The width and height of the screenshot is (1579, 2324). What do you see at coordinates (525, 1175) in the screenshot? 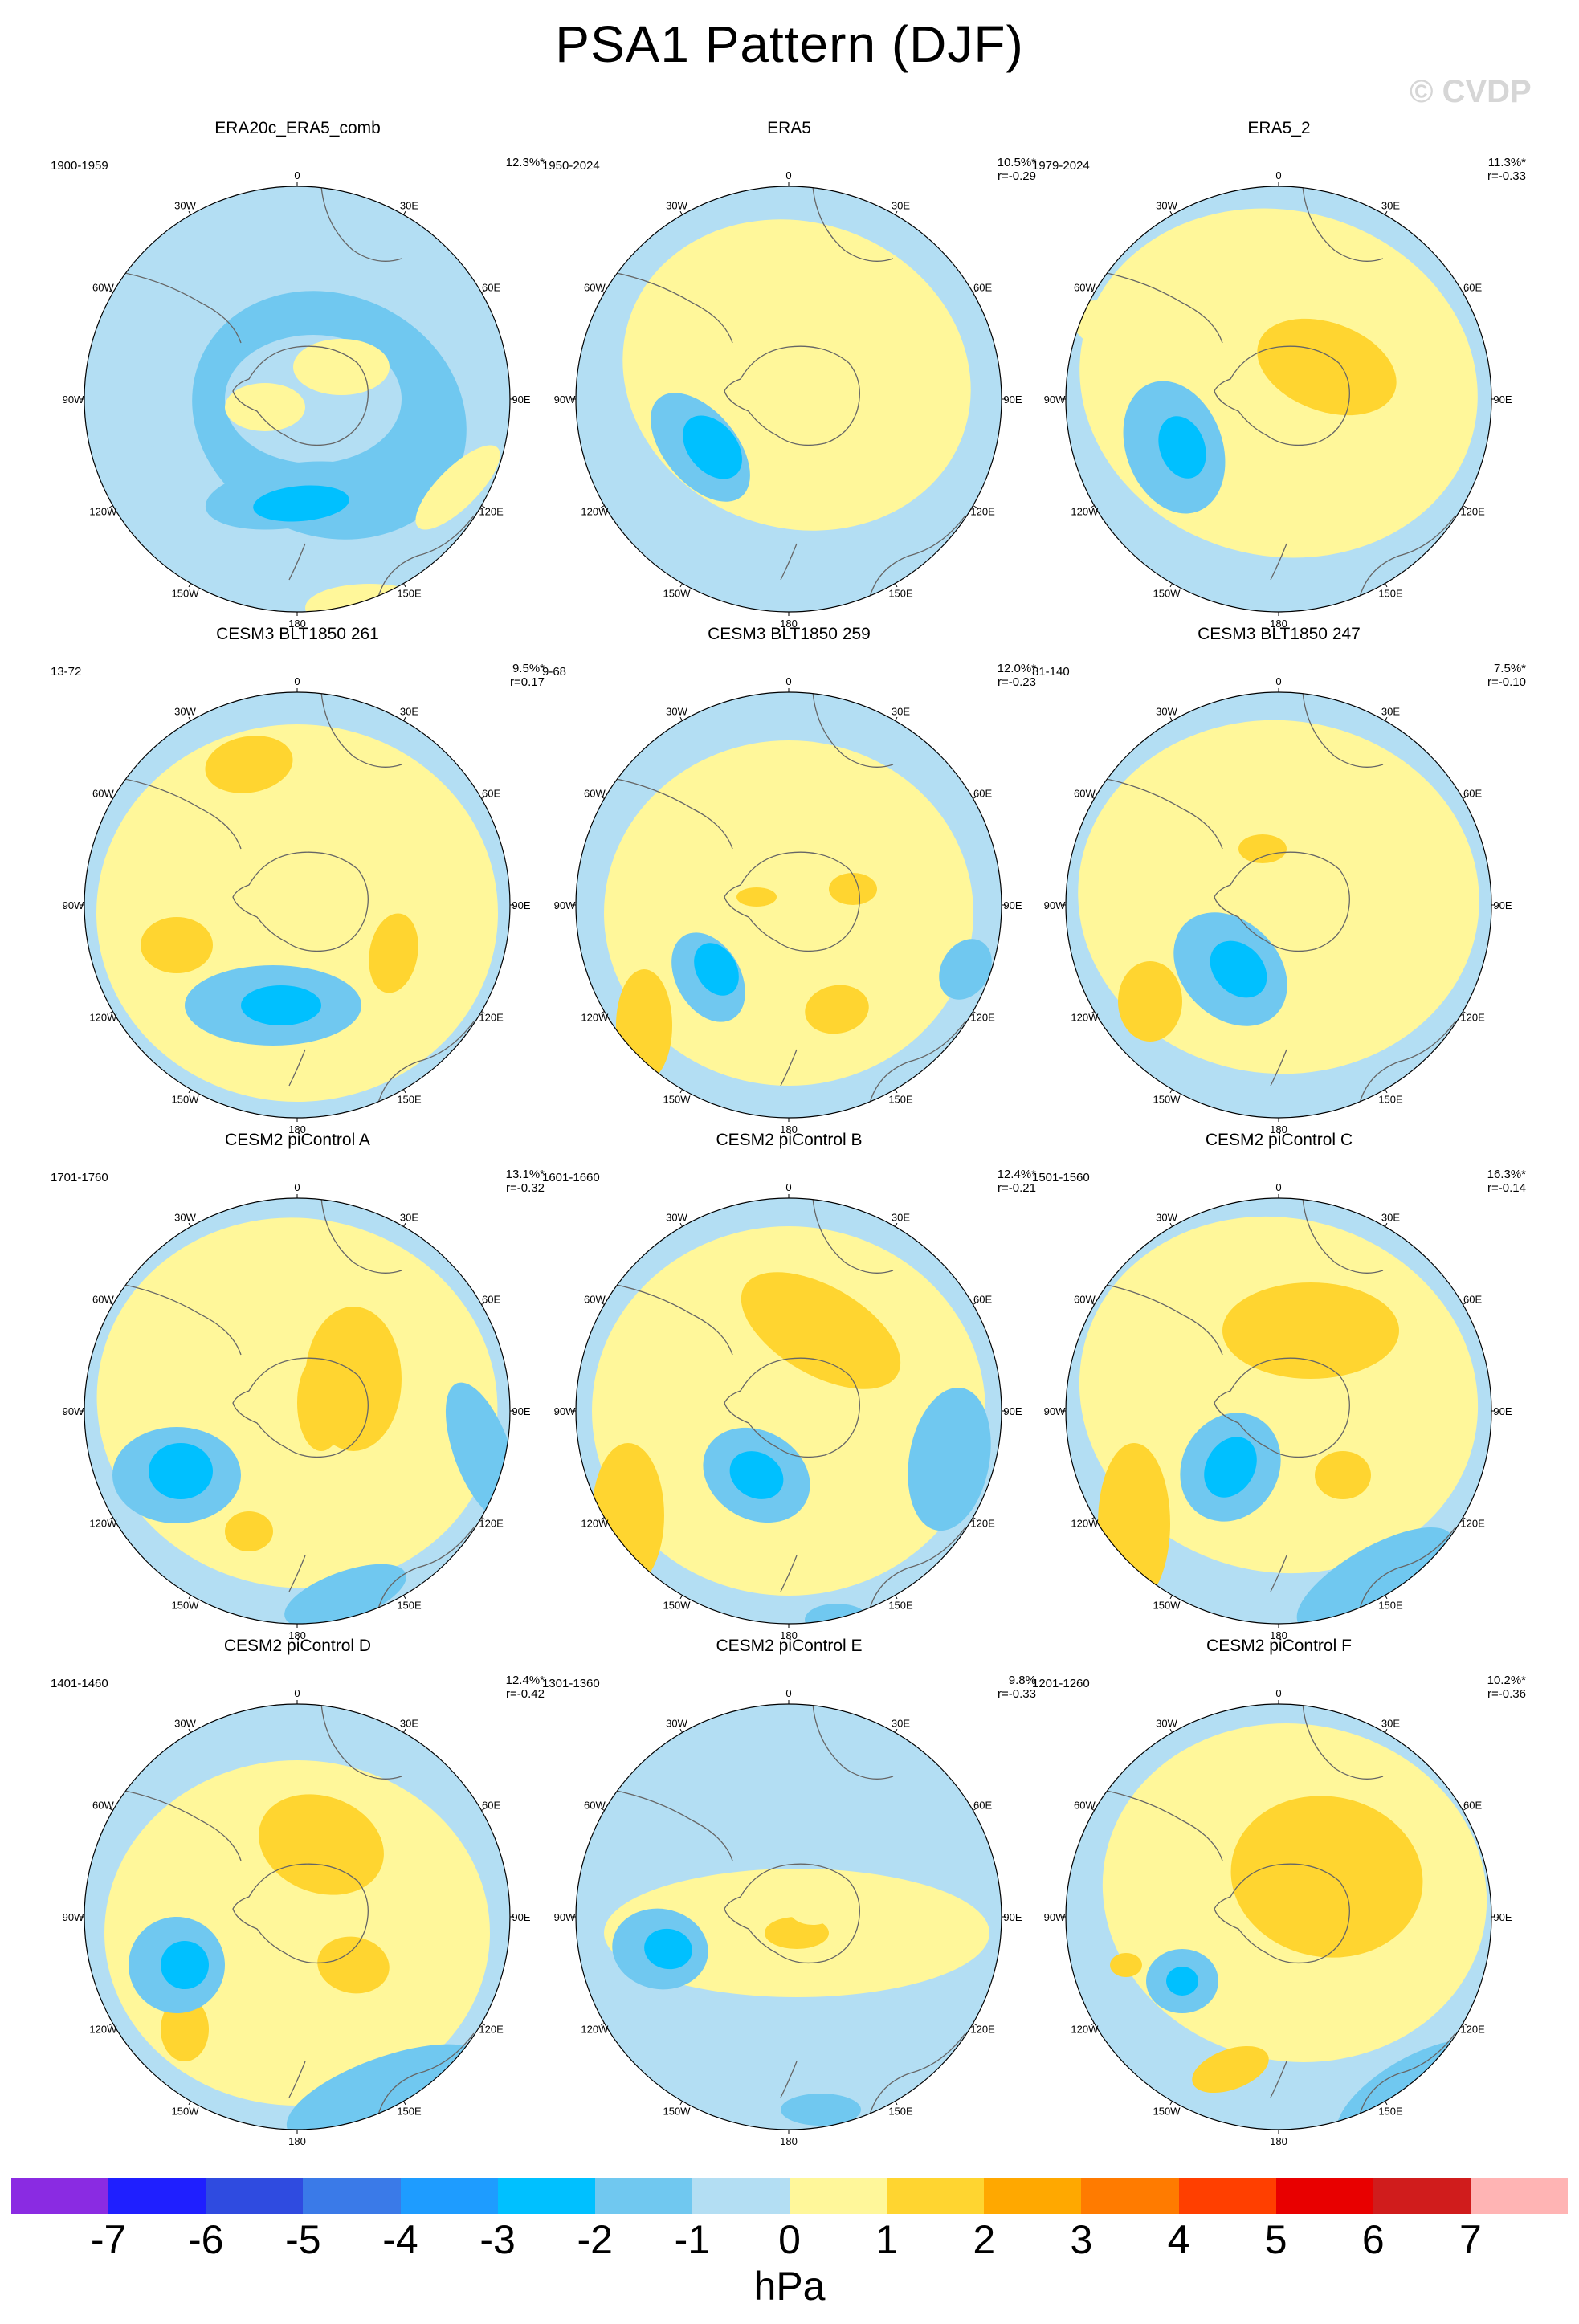
I see `variance-pct: 13.1%*` at bounding box center [525, 1175].